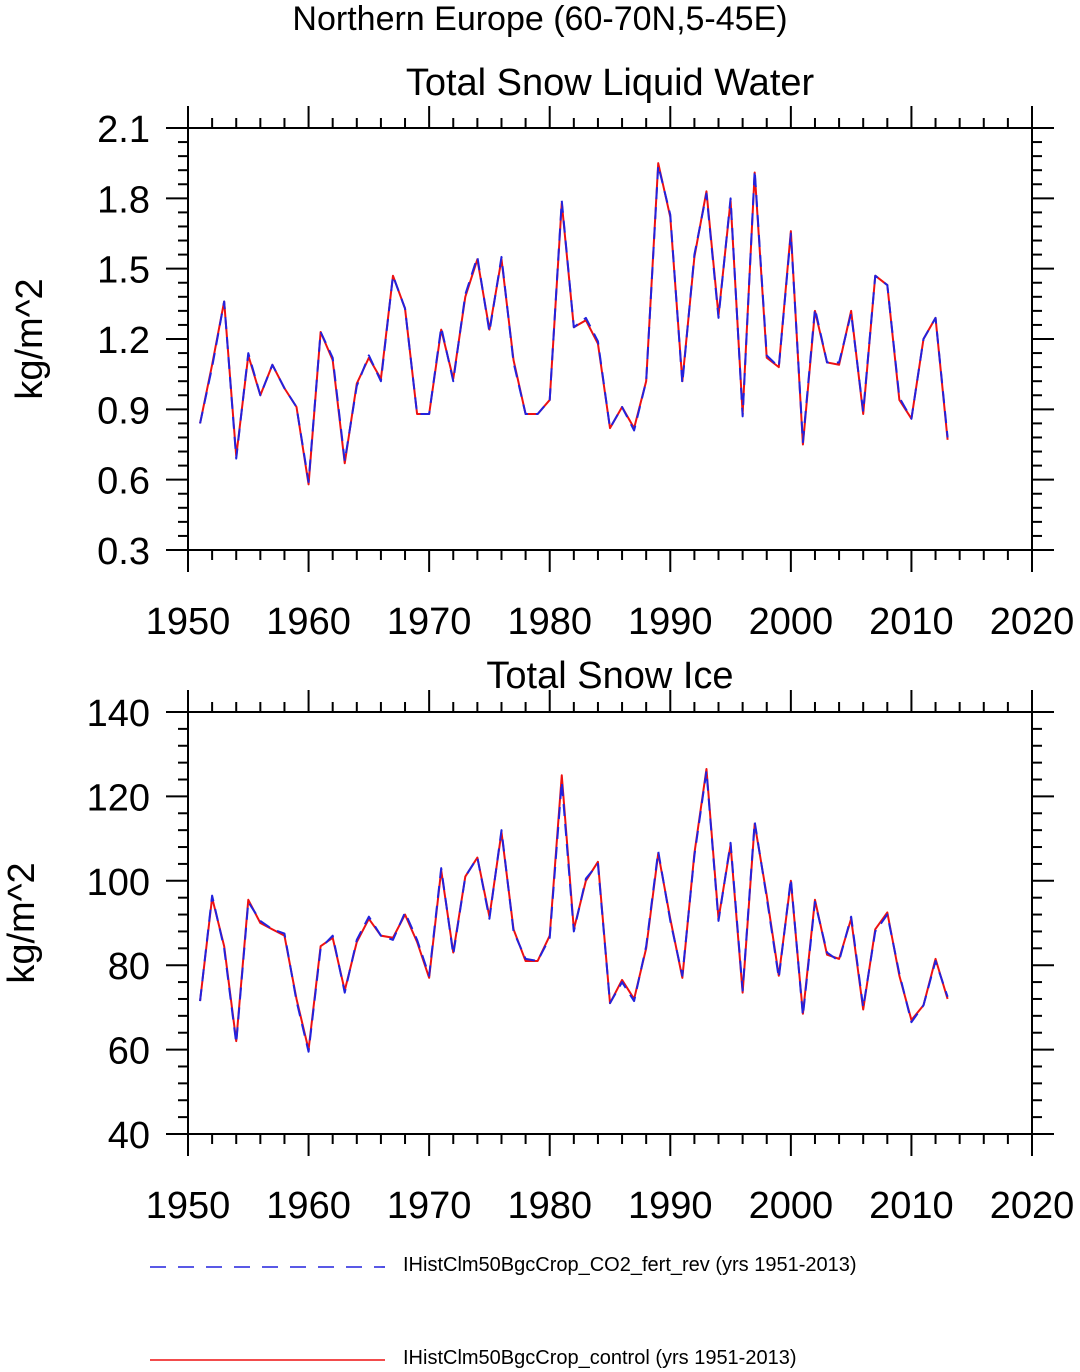 The height and width of the screenshot is (1372, 1080). Describe the element at coordinates (123, 482) in the screenshot. I see `y-tick-label: 0.6` at that location.